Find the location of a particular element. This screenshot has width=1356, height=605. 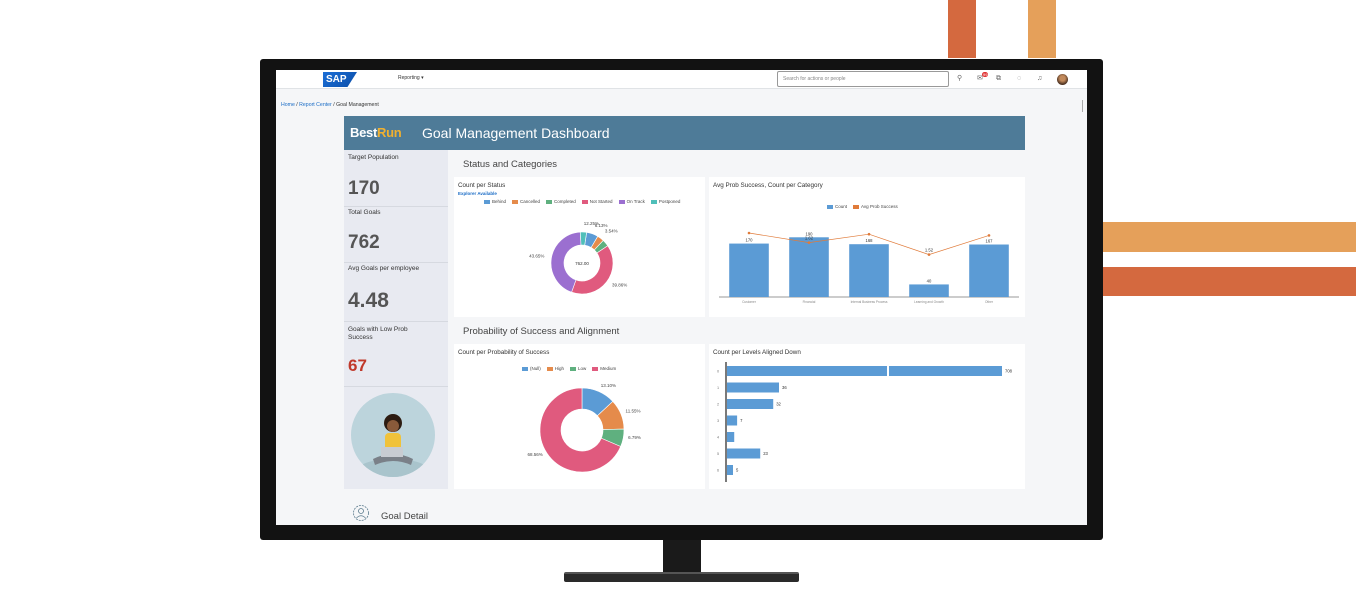

search-input: Search for actions or people is located at coordinates (863, 79).